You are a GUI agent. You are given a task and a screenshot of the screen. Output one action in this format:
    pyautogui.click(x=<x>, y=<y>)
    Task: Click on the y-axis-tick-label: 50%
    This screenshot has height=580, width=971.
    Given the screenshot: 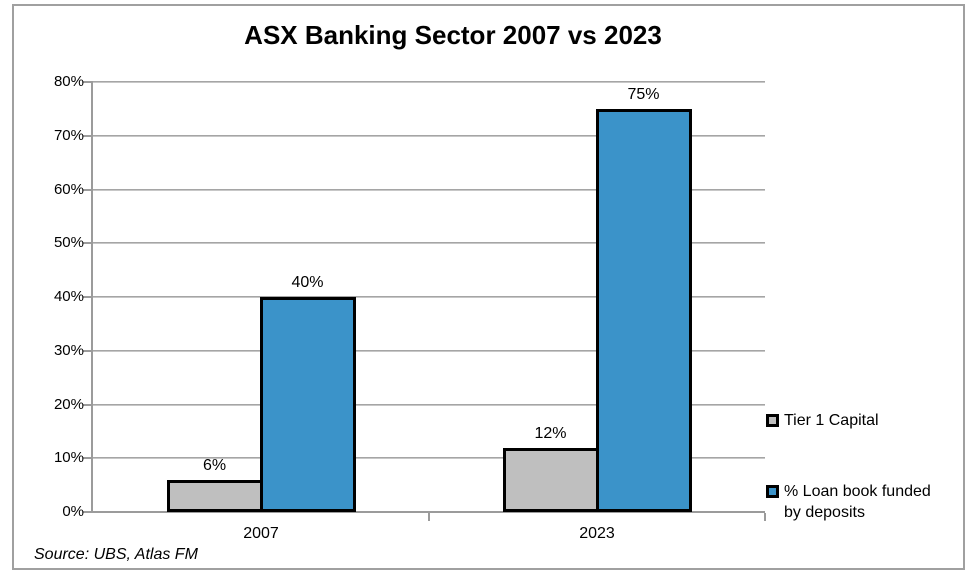 What is the action you would take?
    pyautogui.click(x=68, y=243)
    